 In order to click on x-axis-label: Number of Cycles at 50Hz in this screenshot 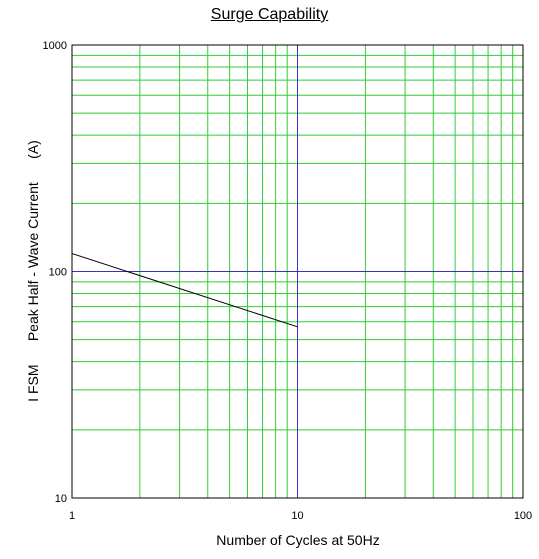, I will do `click(298, 540)`.